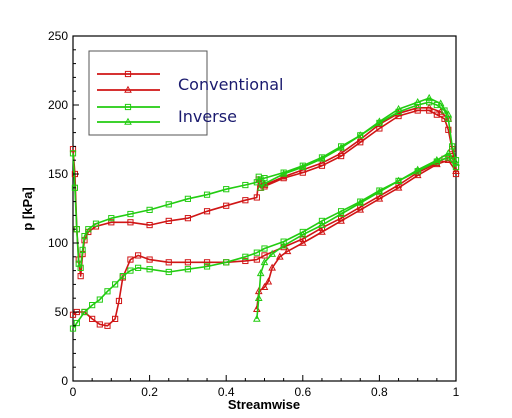 This screenshot has height=418, width=512. What do you see at coordinates (64, 381) in the screenshot?
I see `y-tick-label: 0` at bounding box center [64, 381].